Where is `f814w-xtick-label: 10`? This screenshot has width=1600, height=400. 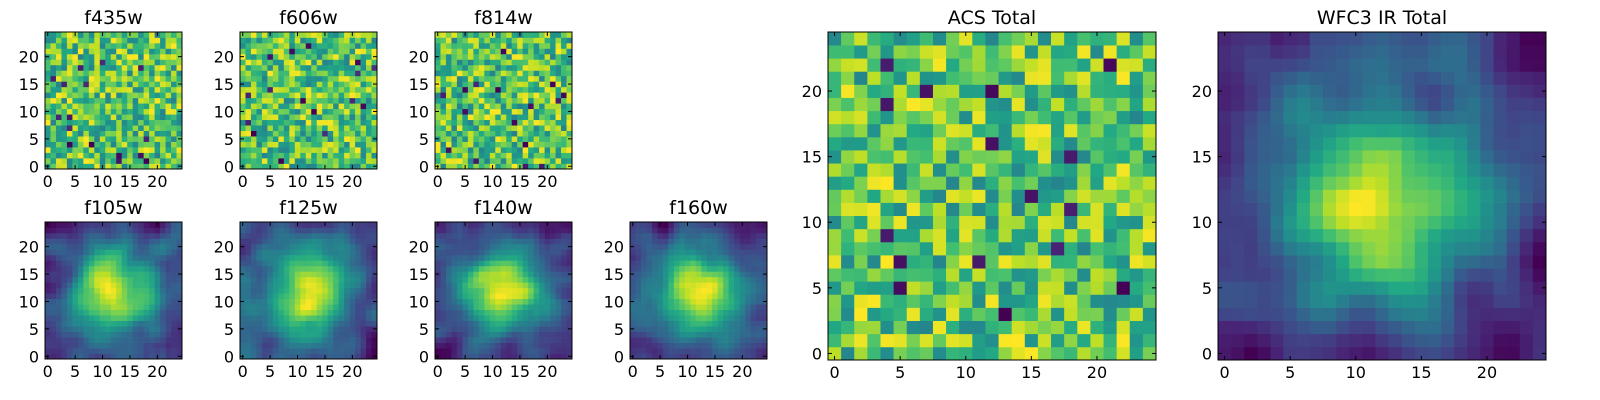
f814w-xtick-label: 10 is located at coordinates (492, 181).